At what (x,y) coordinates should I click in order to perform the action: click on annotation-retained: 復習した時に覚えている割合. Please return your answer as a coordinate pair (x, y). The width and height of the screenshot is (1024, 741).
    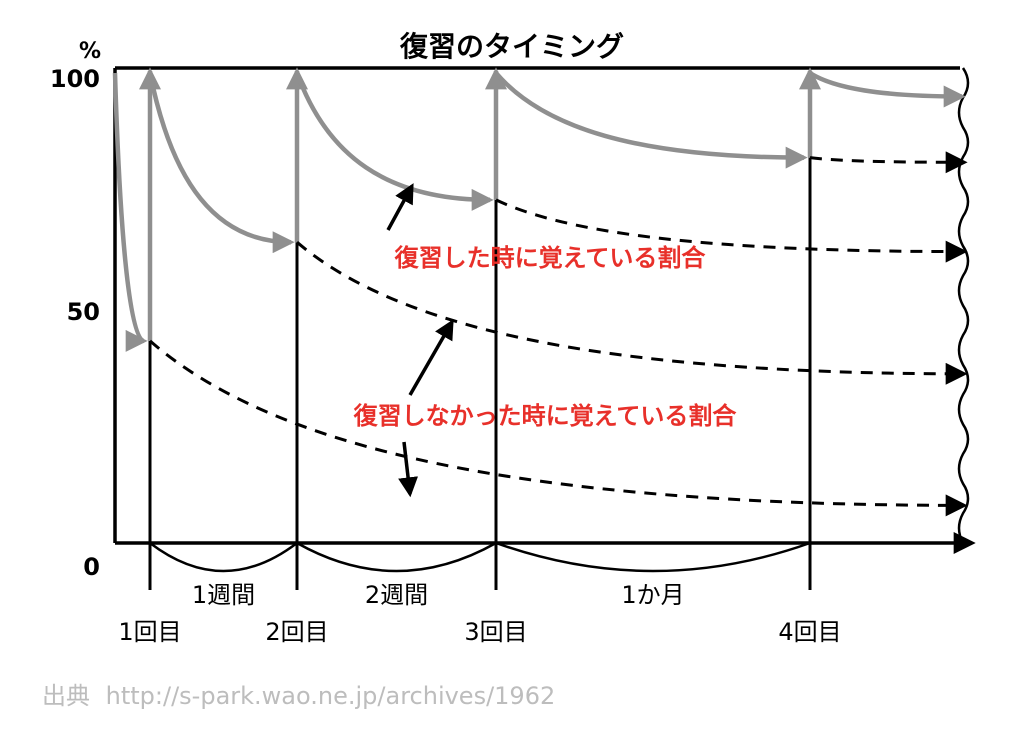
    Looking at the image, I should click on (550, 258).